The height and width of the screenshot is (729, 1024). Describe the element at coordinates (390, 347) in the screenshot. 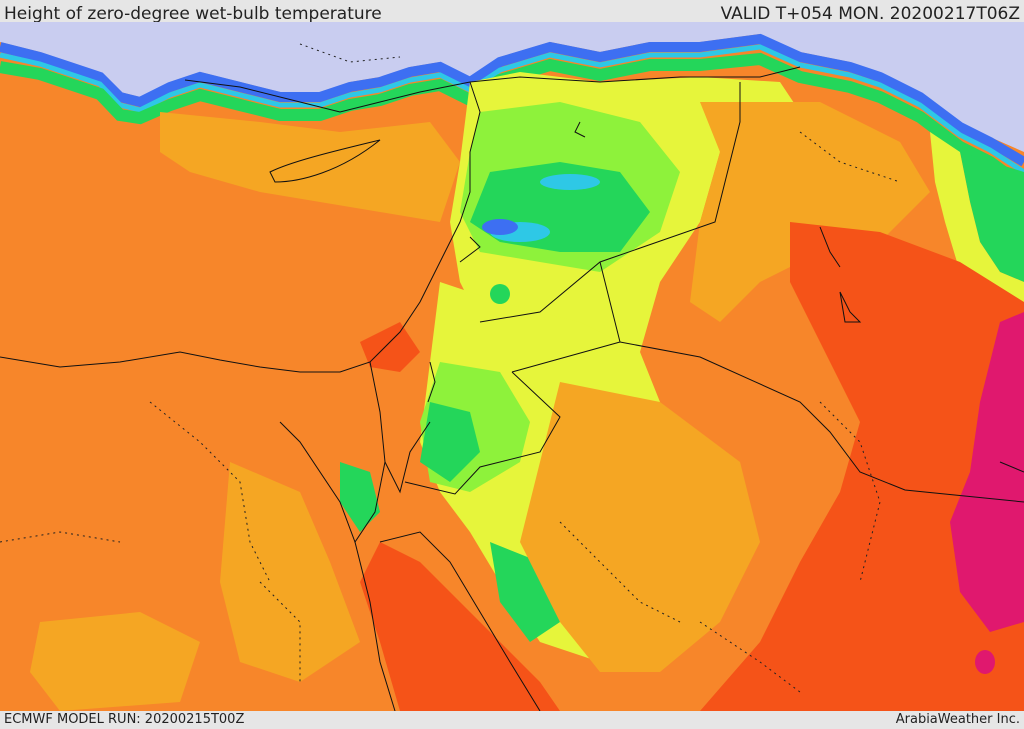

I see `field-redorange-med` at that location.